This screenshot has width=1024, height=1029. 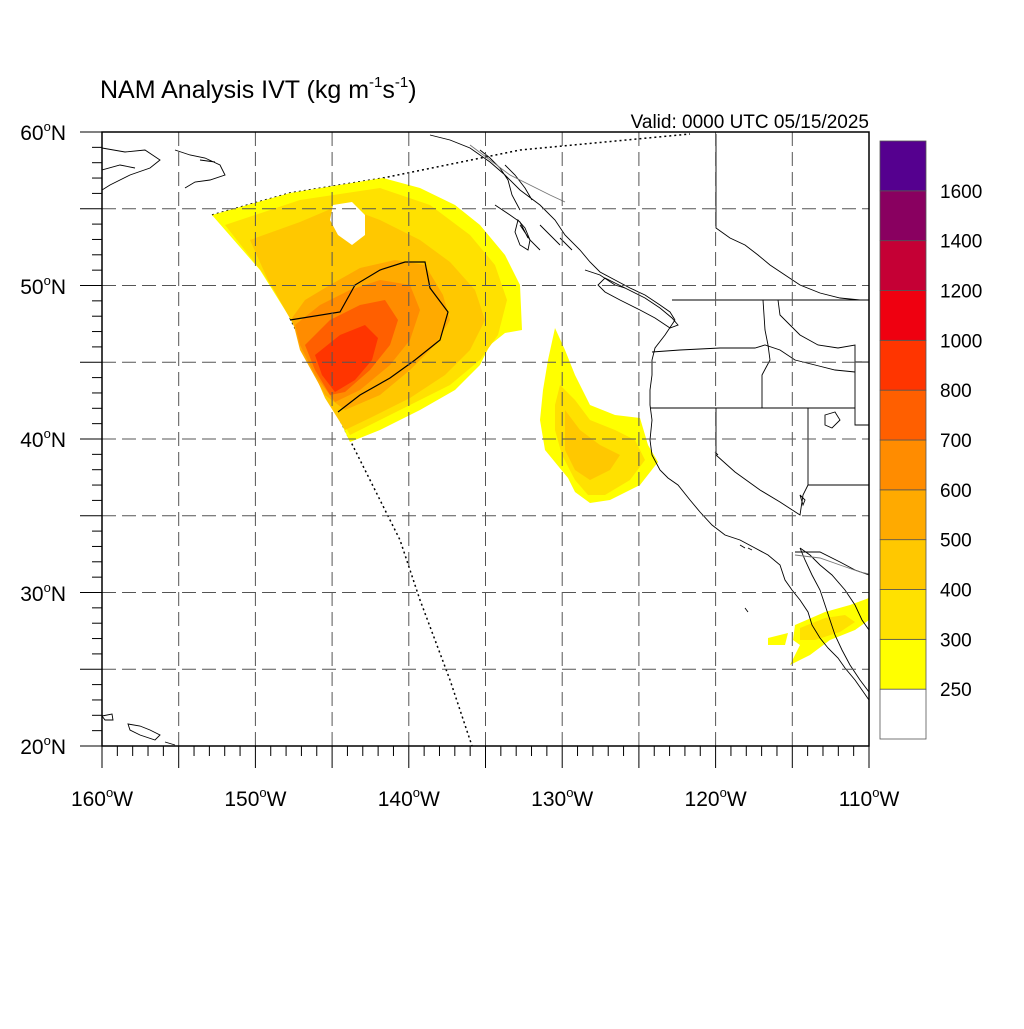 I want to click on wa-or-border, so click(x=753, y=358).